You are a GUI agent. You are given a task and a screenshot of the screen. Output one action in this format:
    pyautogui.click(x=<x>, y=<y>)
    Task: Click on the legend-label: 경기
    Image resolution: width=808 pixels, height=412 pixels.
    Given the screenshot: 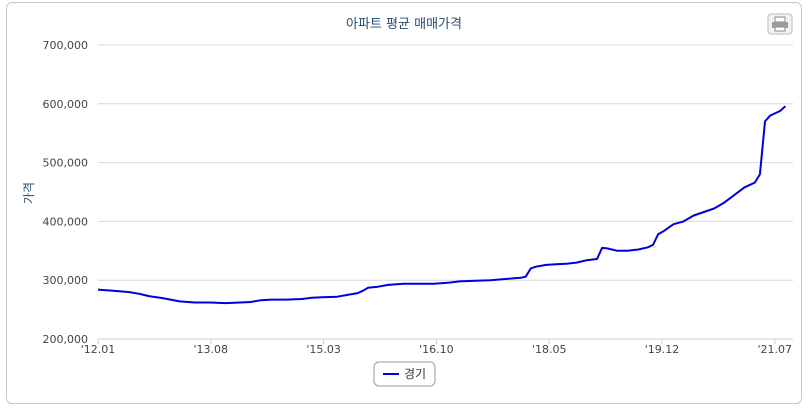 What is the action you would take?
    pyautogui.click(x=415, y=374)
    